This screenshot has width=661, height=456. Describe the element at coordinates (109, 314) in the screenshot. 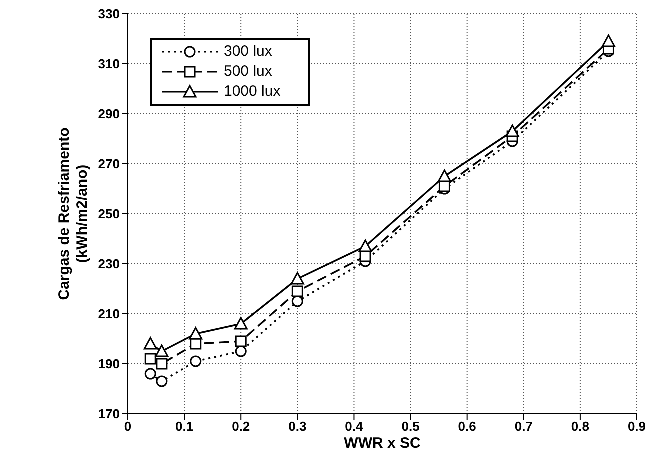

I see `y-tick-label: 210` at that location.